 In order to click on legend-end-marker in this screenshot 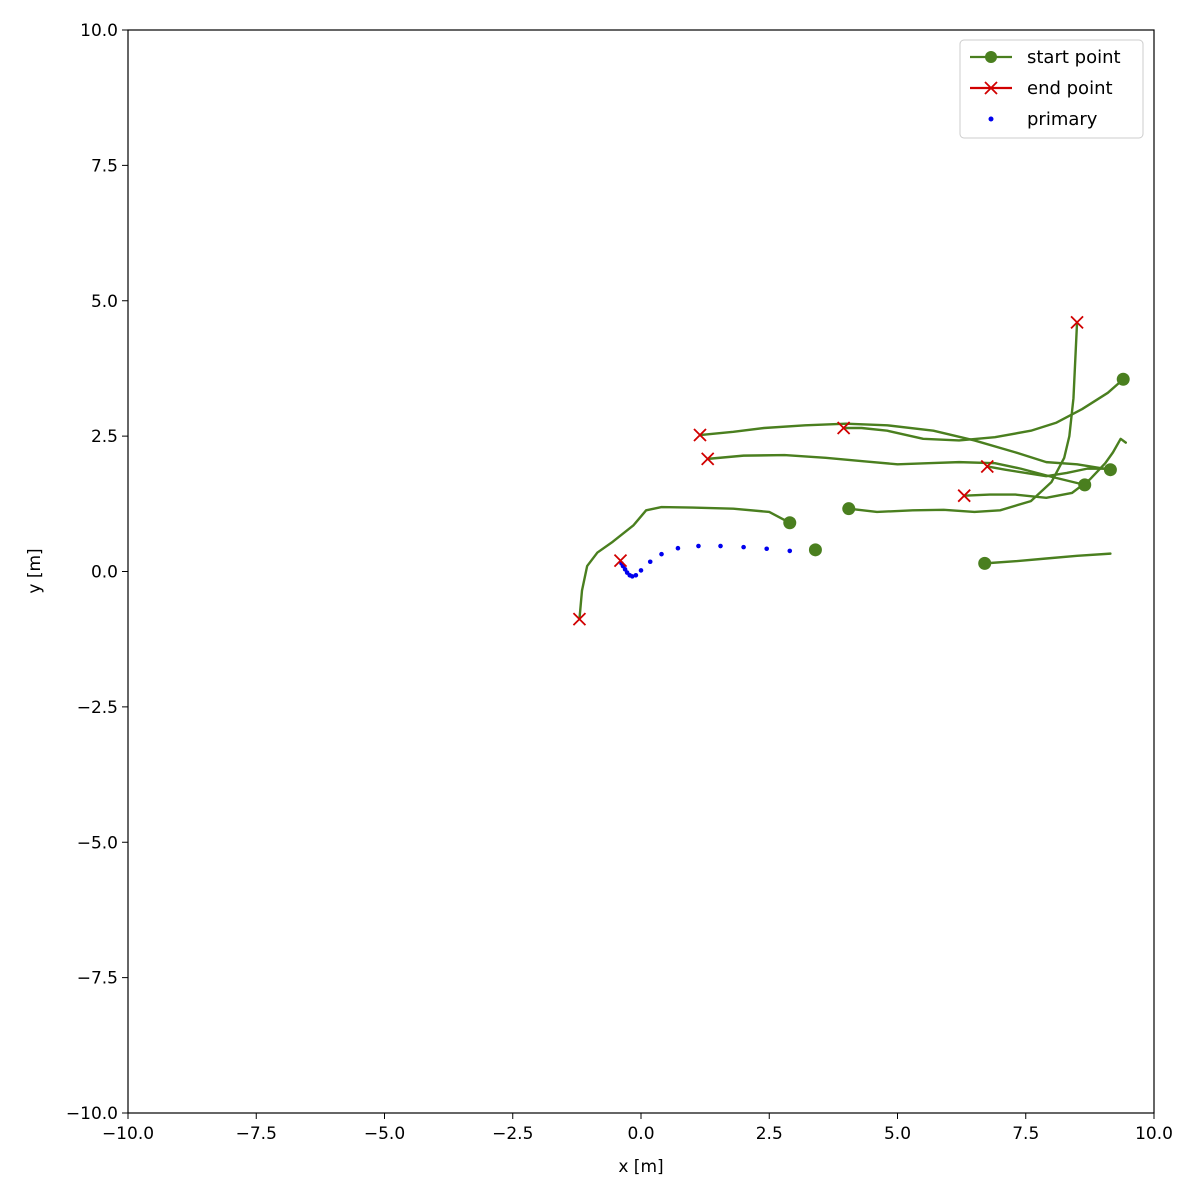, I will do `click(991, 88)`.